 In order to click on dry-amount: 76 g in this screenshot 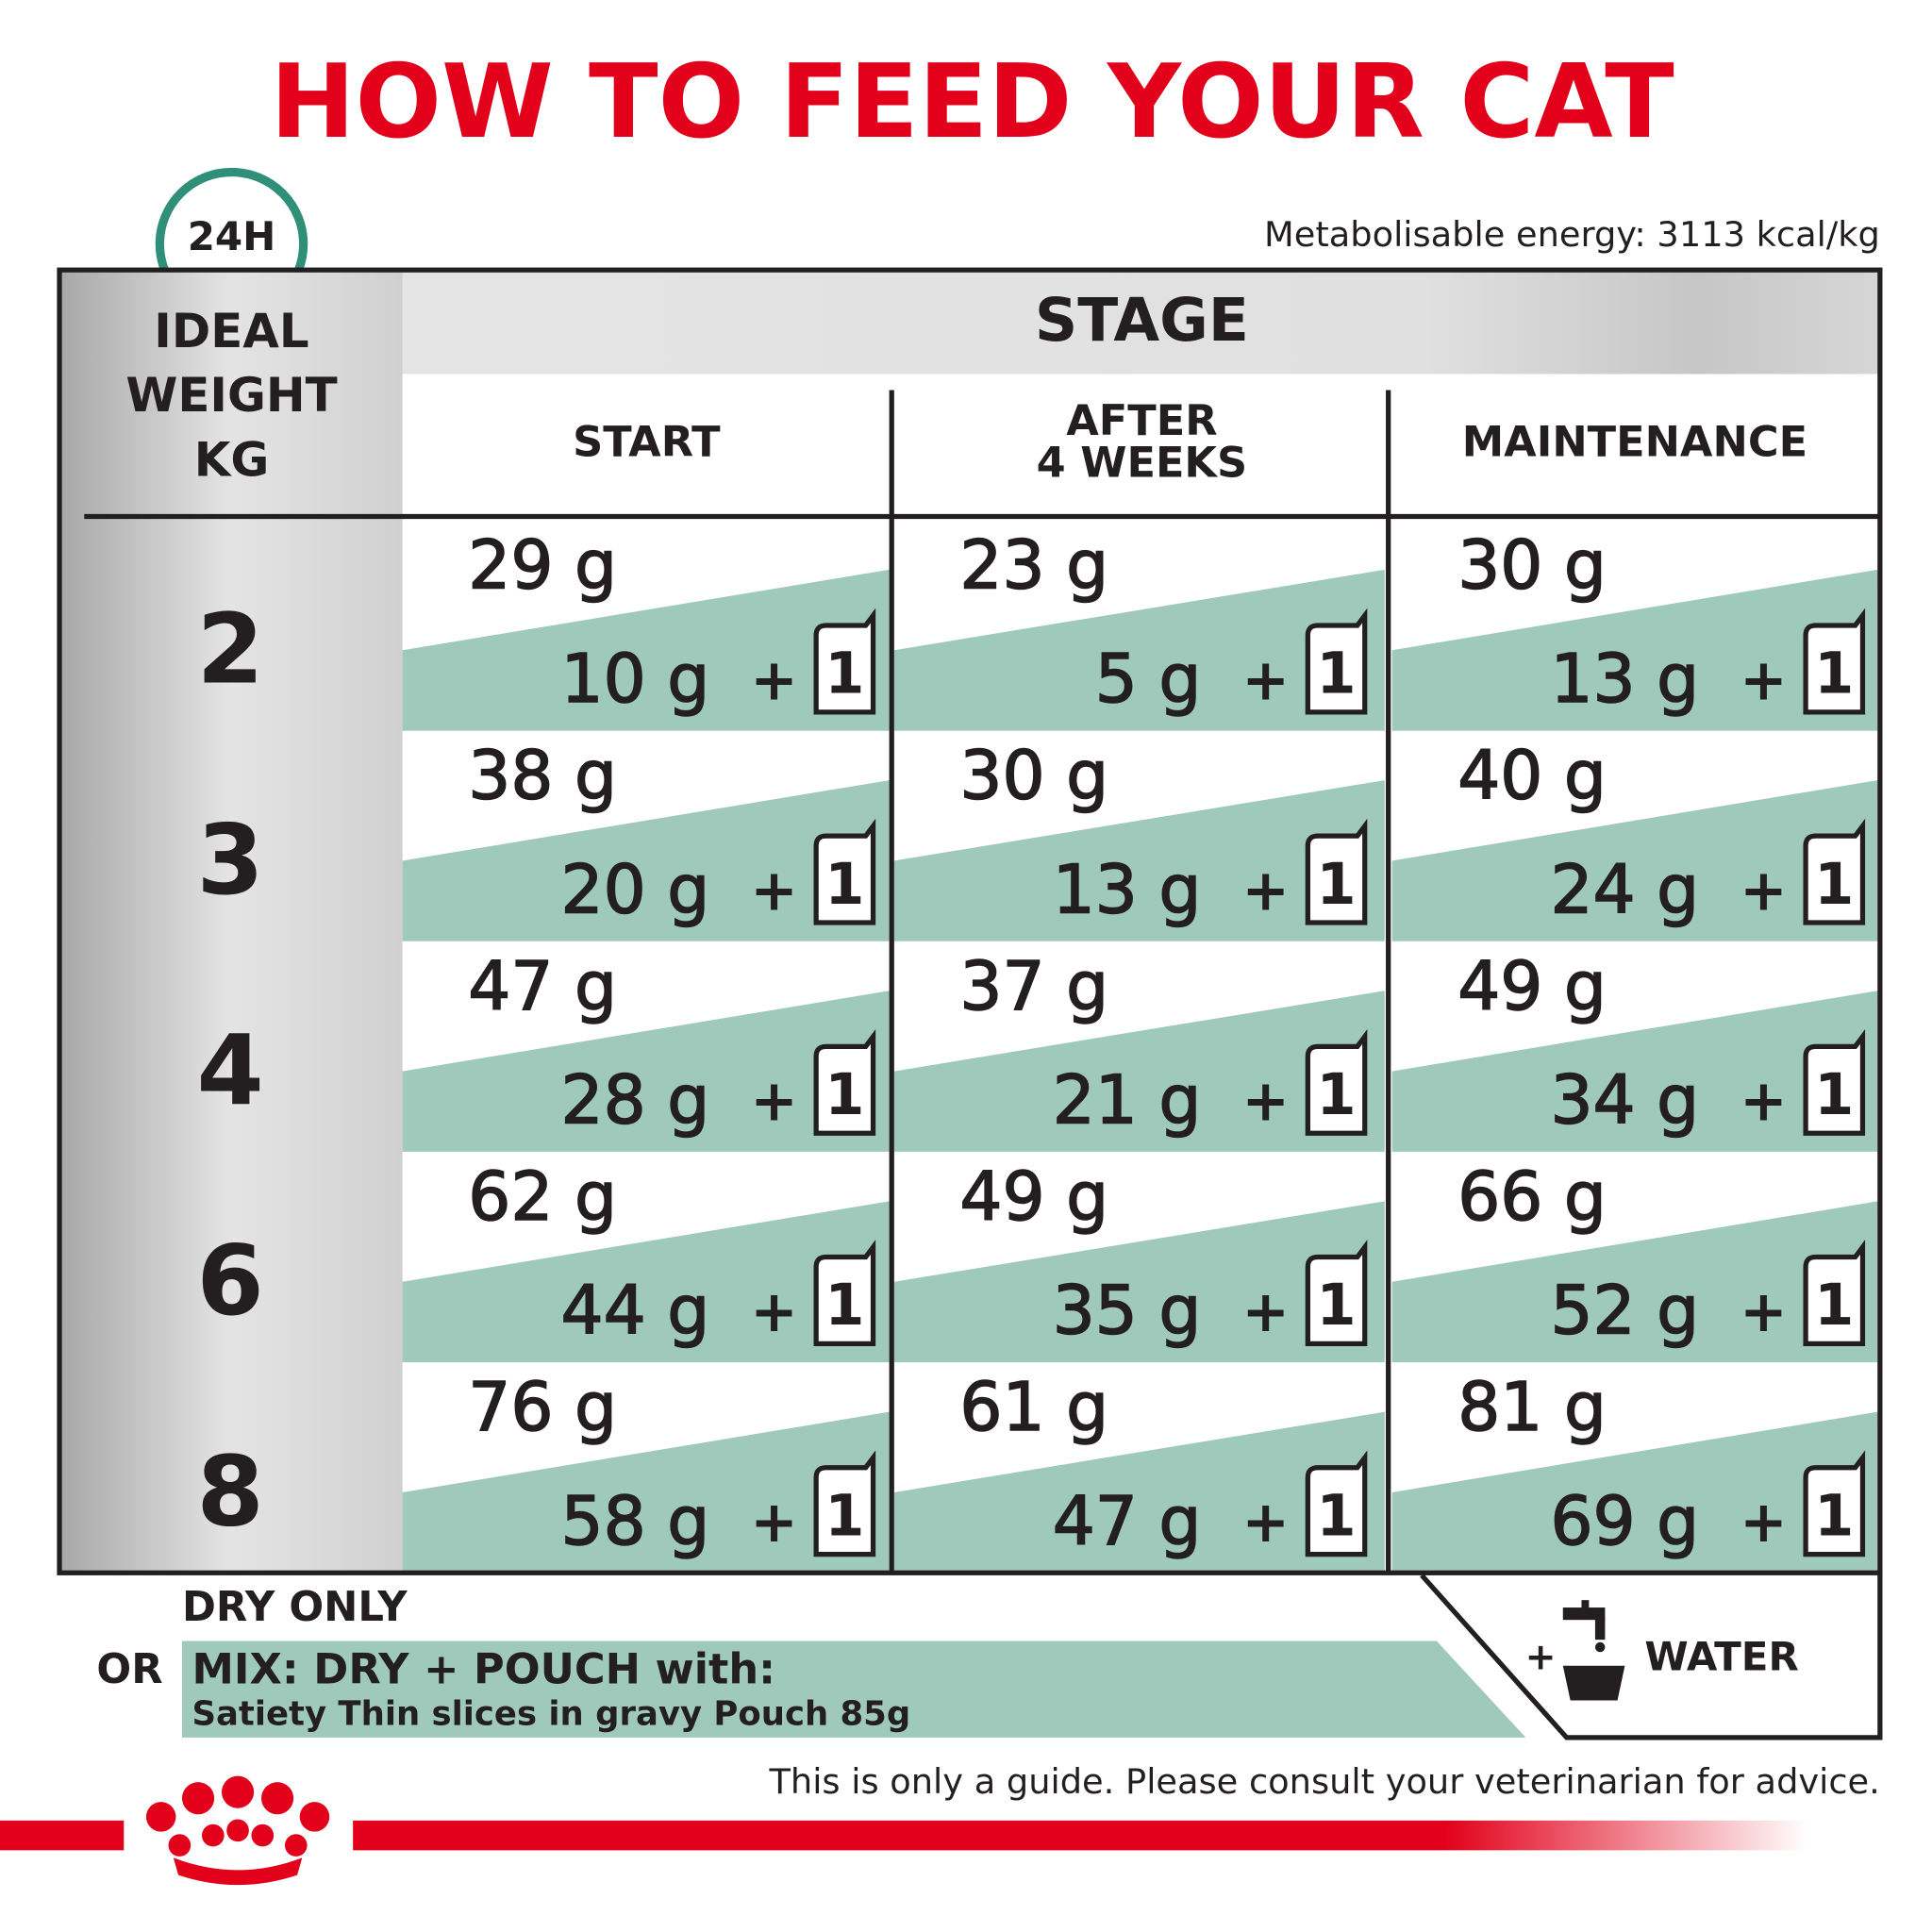, I will do `click(542, 1407)`.